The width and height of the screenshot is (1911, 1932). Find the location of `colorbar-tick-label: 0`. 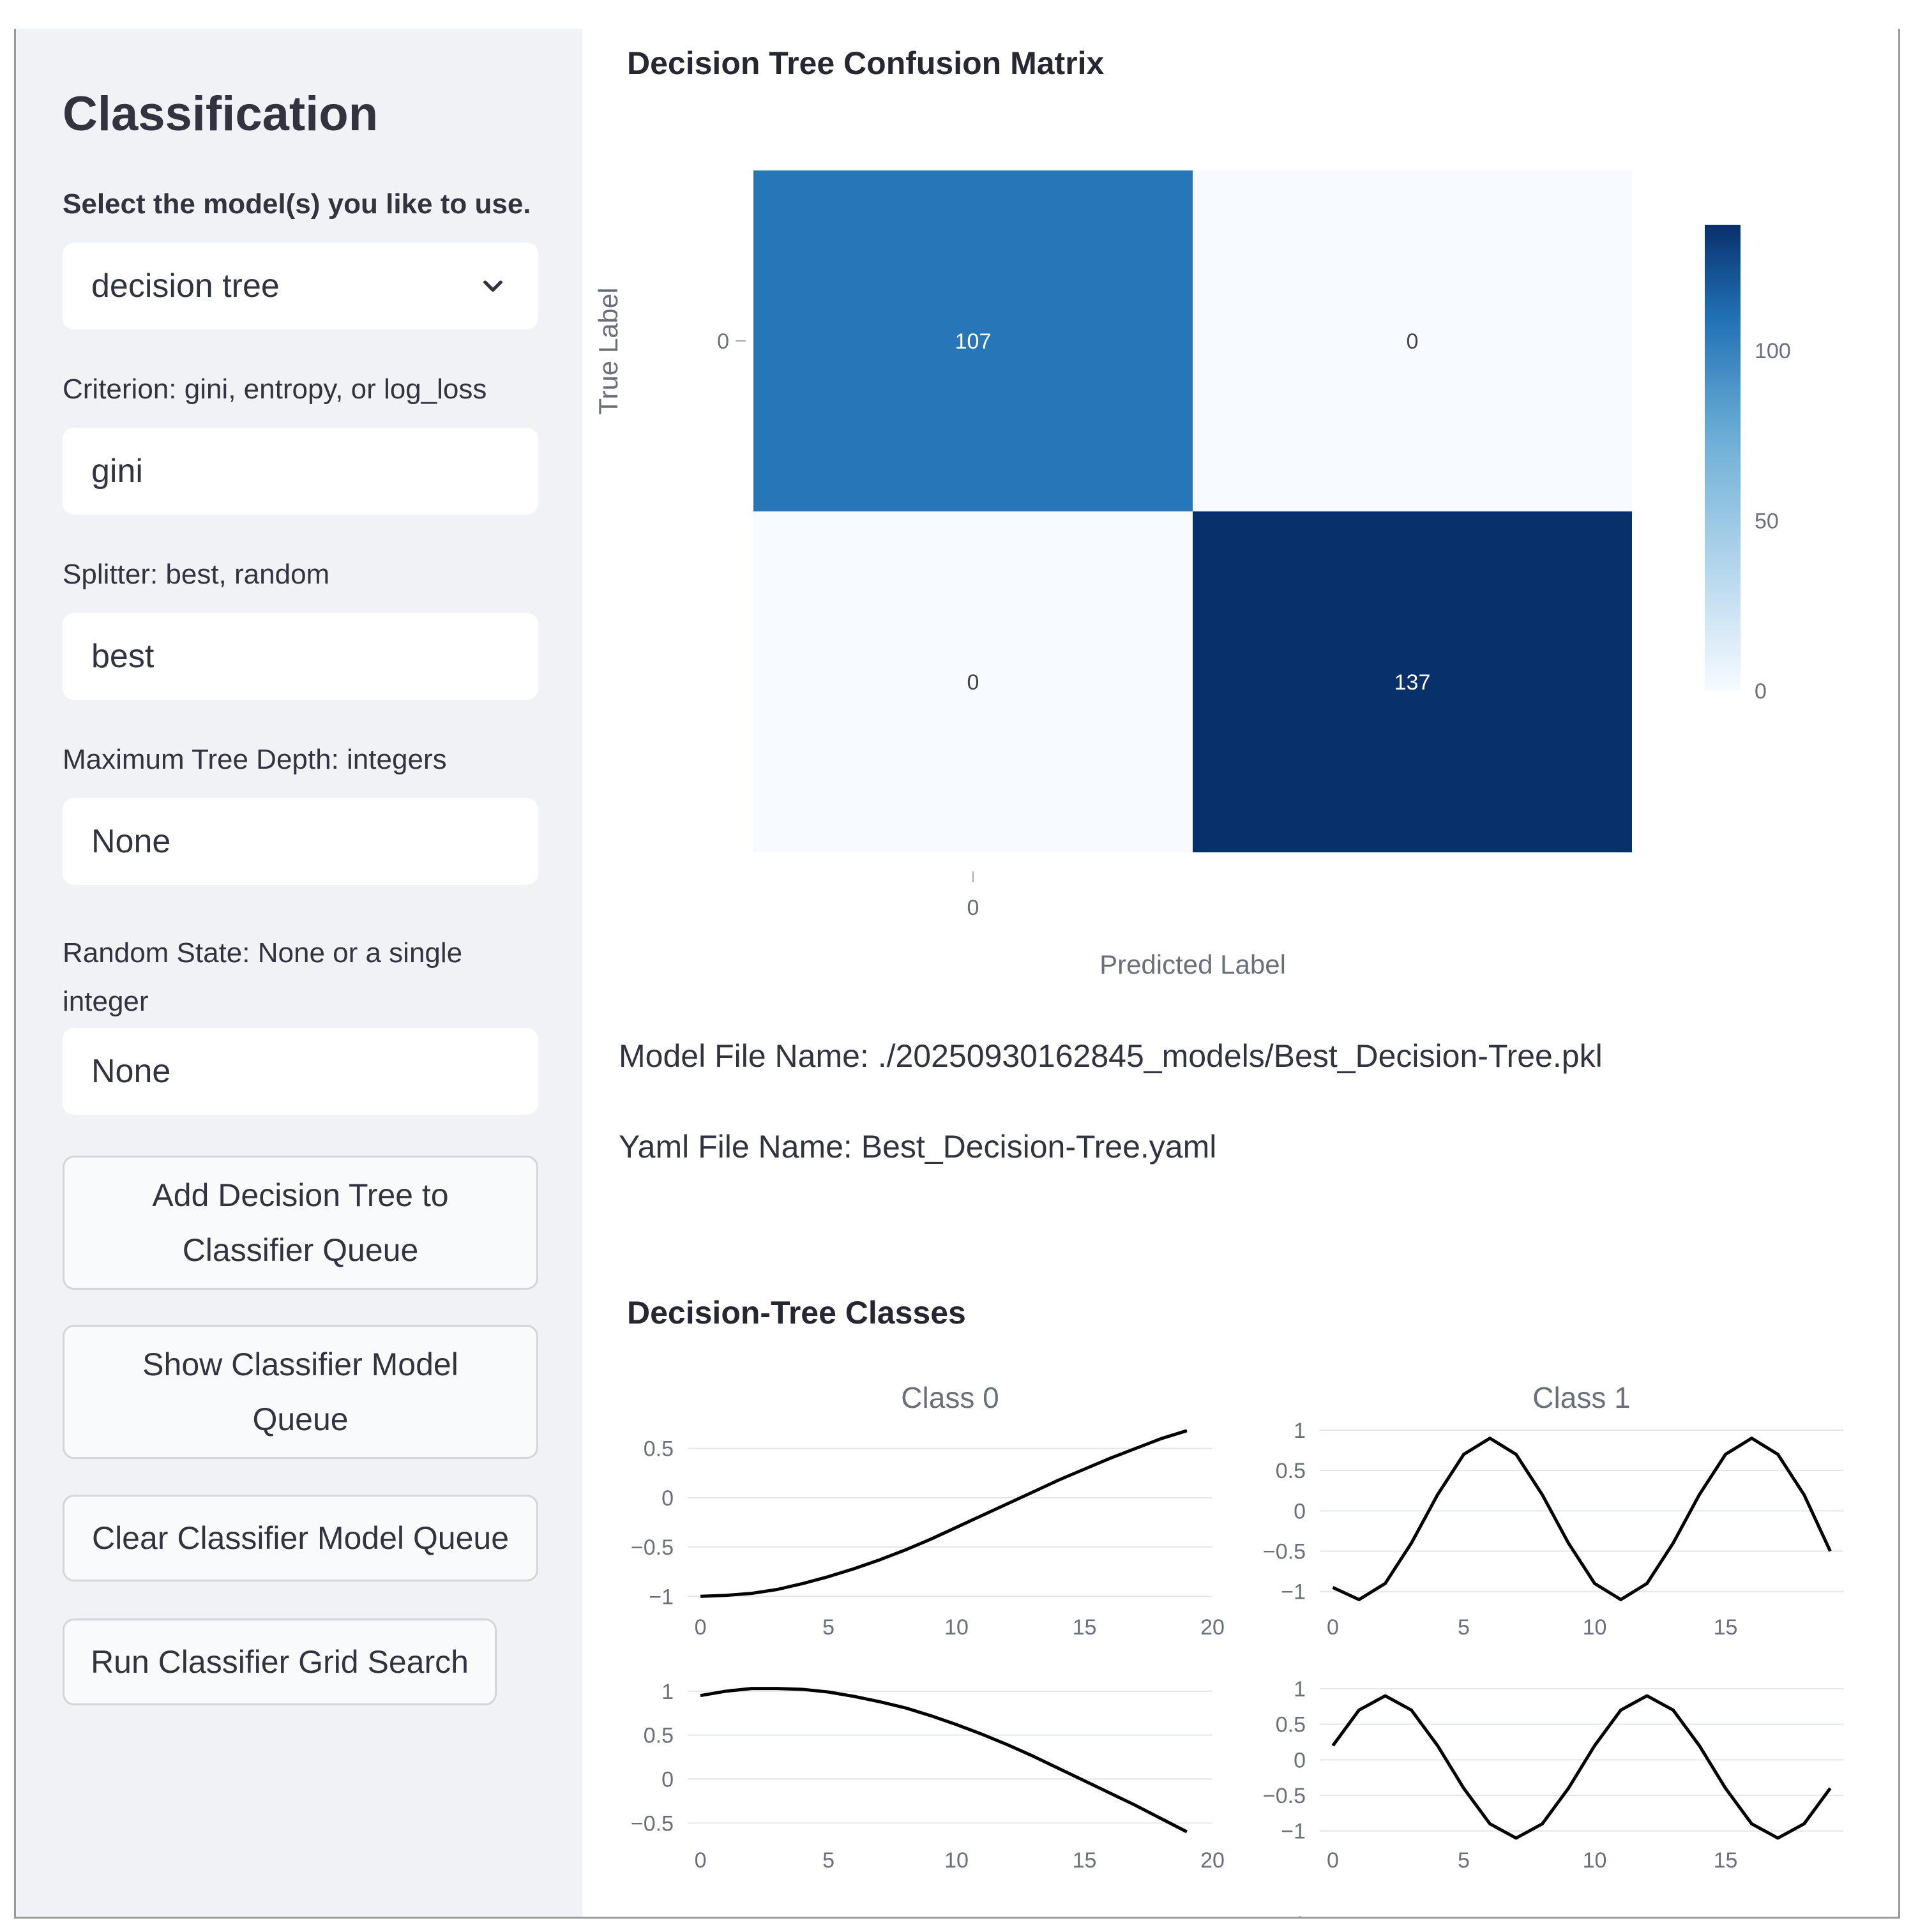

colorbar-tick-label: 0 is located at coordinates (1761, 691).